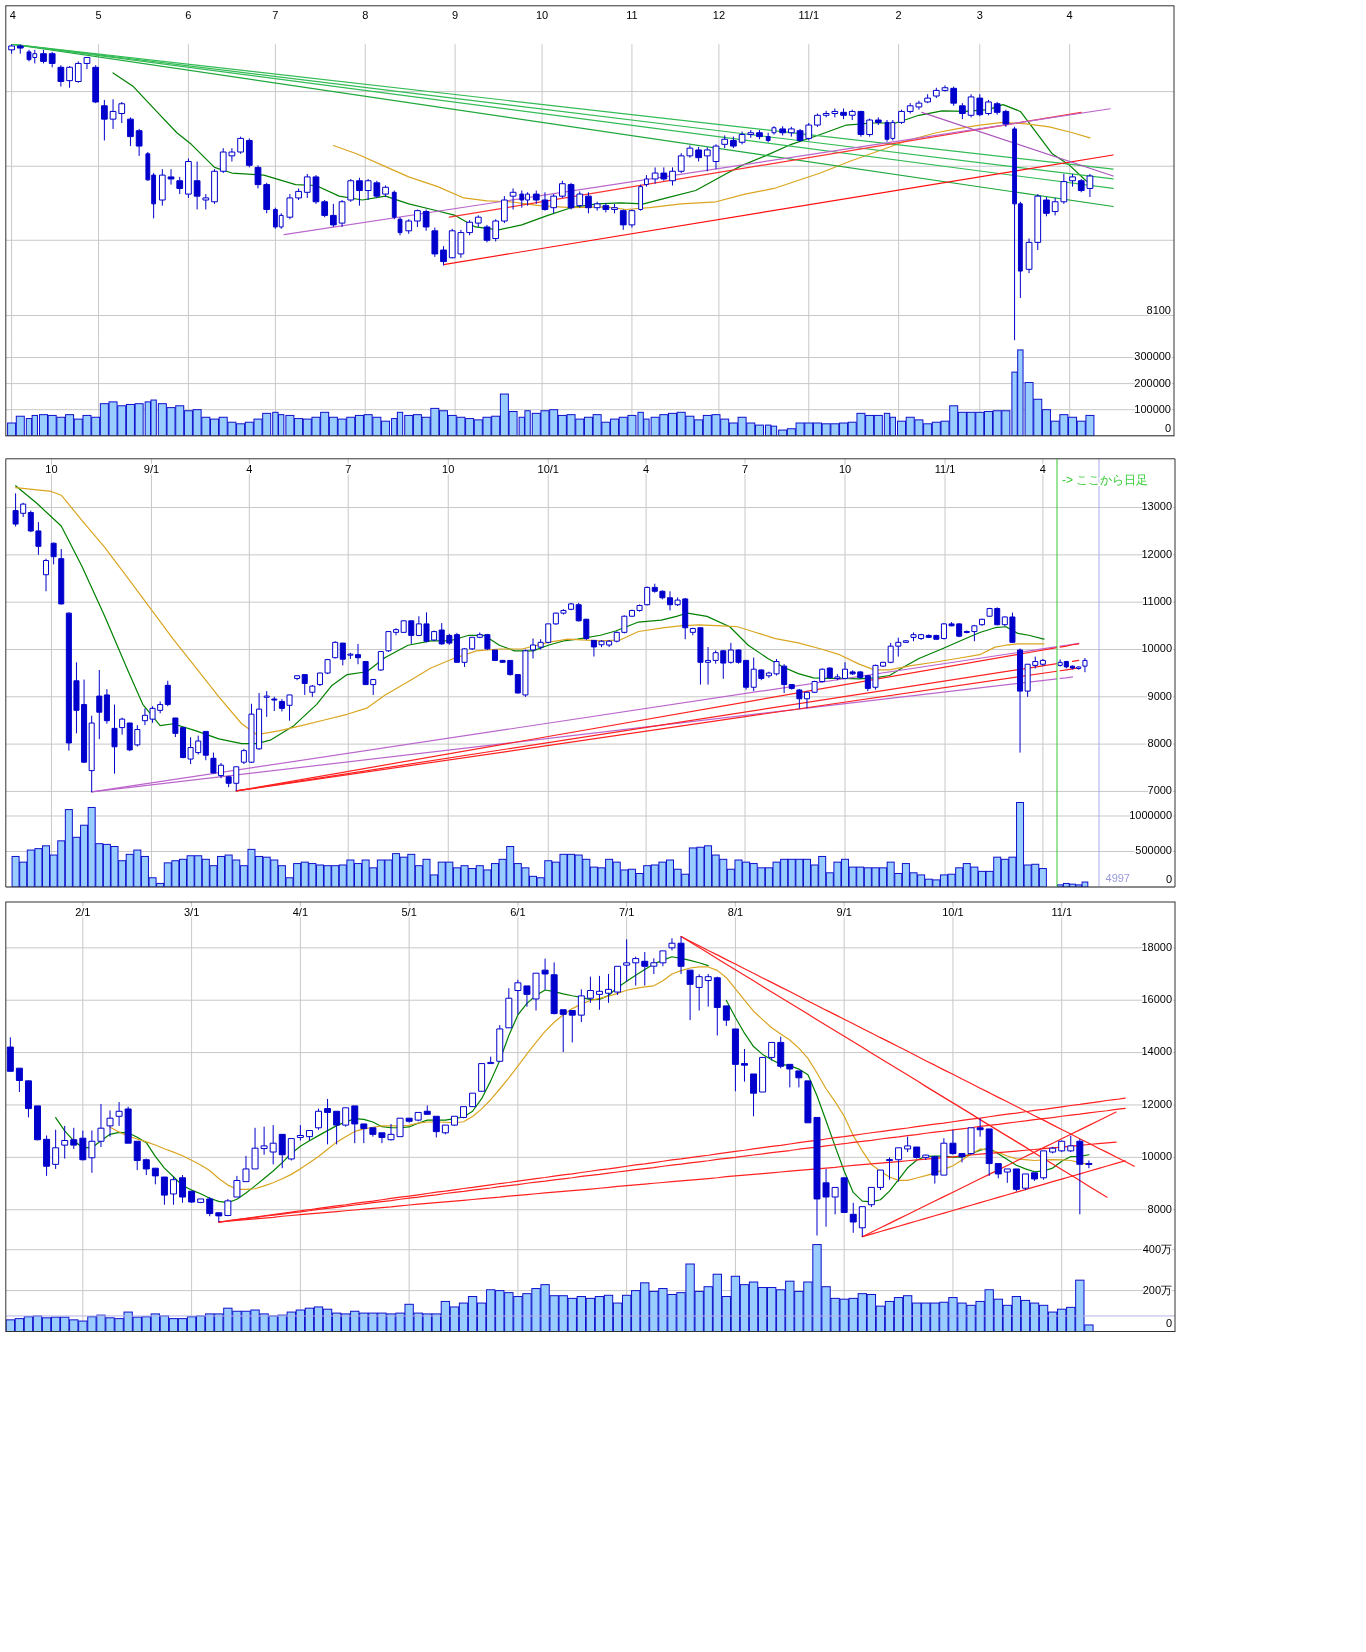 The image size is (1366, 1652). Describe the element at coordinates (1156, 506) in the screenshot. I see `y-tick-label: 13000` at that location.